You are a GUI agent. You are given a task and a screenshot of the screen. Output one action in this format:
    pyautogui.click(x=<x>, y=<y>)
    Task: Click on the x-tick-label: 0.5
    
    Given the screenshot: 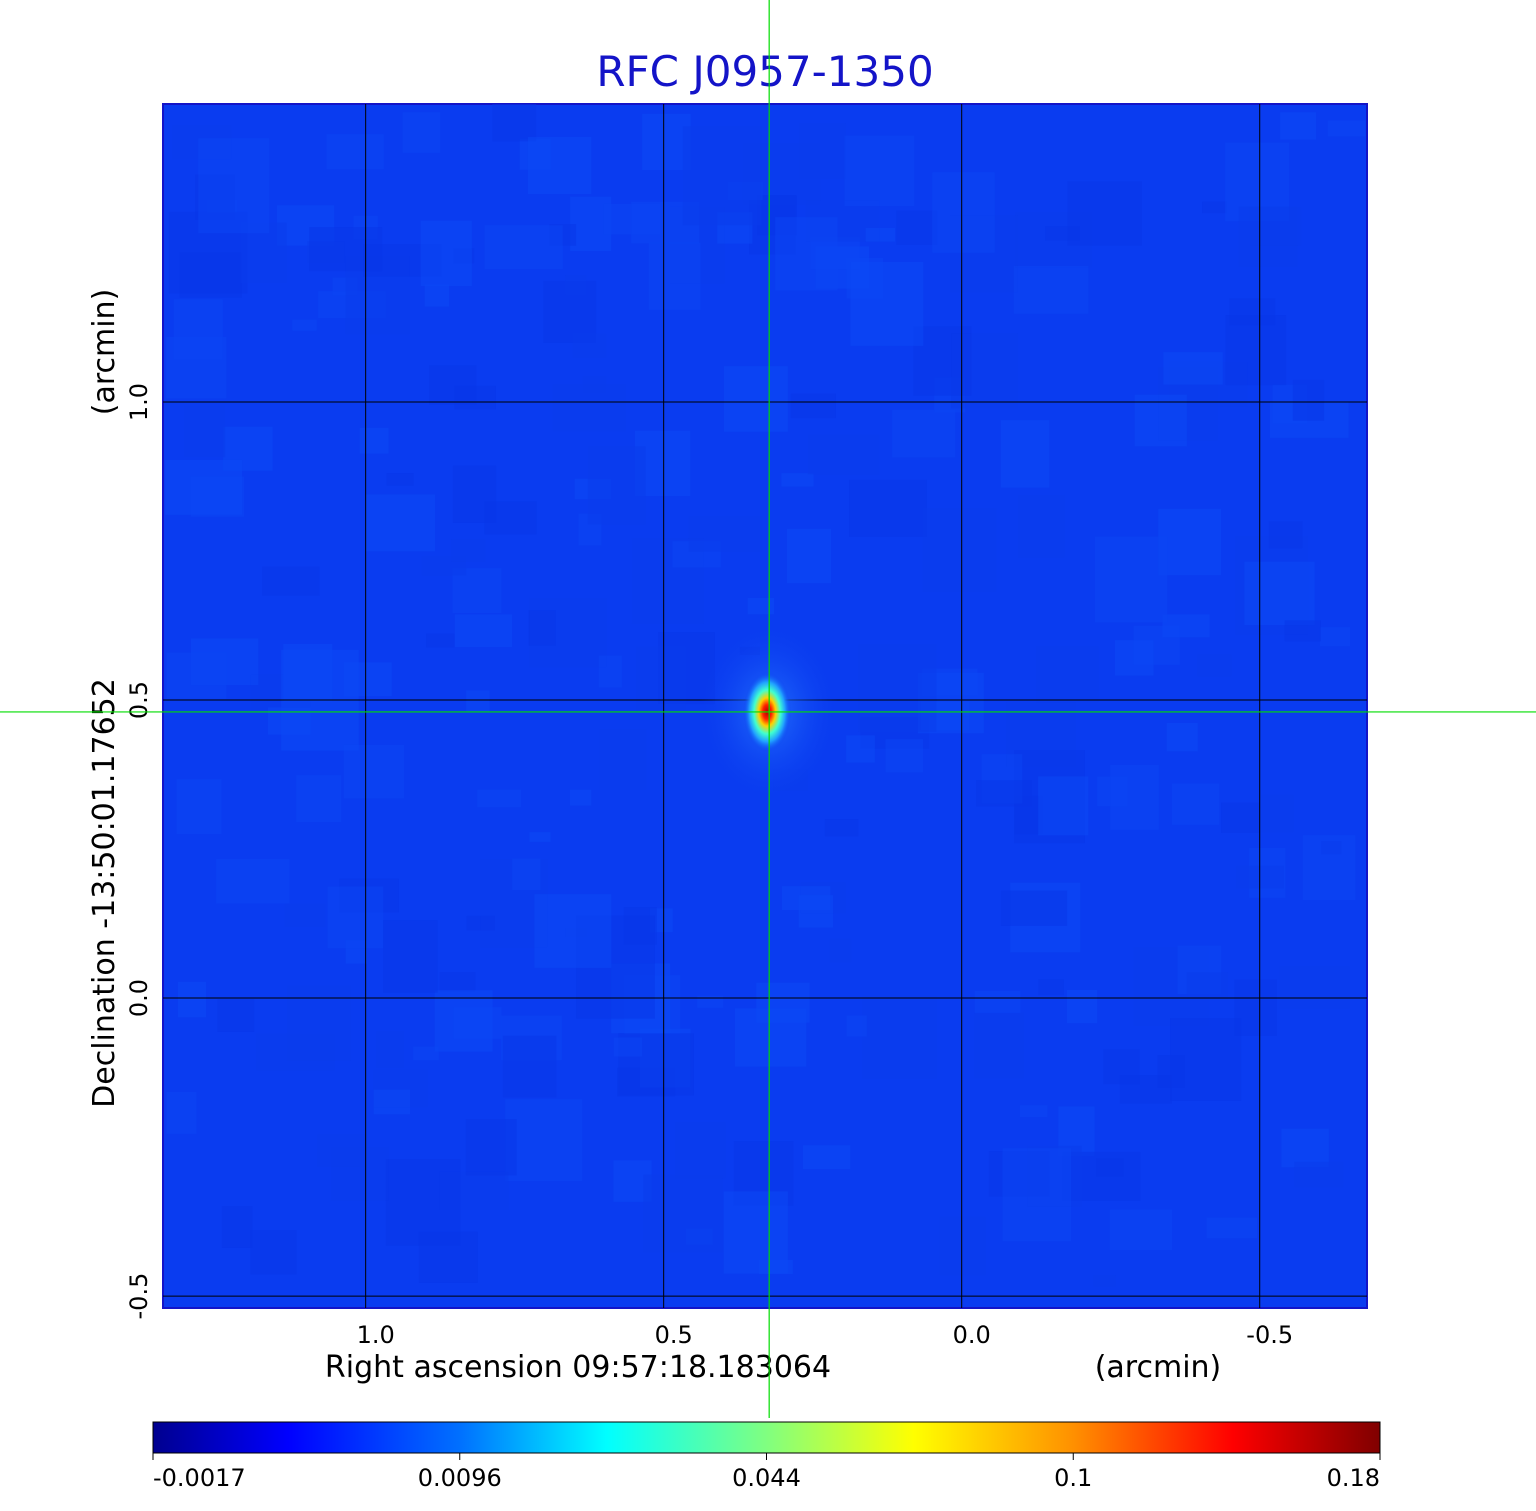 What is the action you would take?
    pyautogui.click(x=674, y=1335)
    